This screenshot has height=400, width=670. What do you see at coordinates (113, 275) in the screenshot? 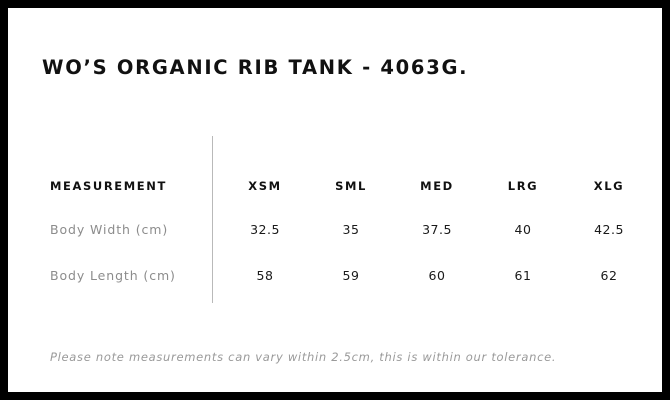
I see `row-label-body-length: Body Length (cm)` at bounding box center [113, 275].